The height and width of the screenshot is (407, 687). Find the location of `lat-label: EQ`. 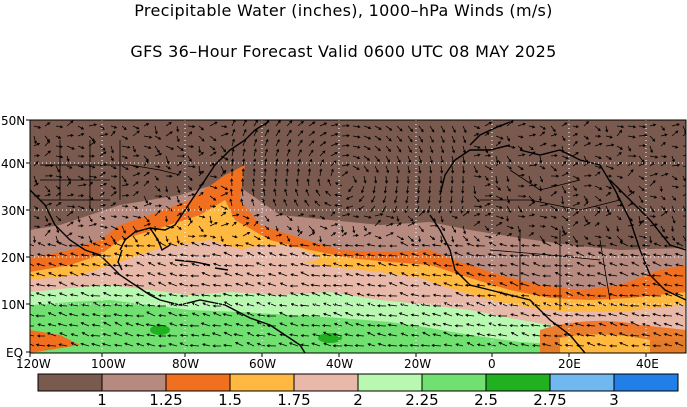

lat-label: EQ is located at coordinates (14, 353).